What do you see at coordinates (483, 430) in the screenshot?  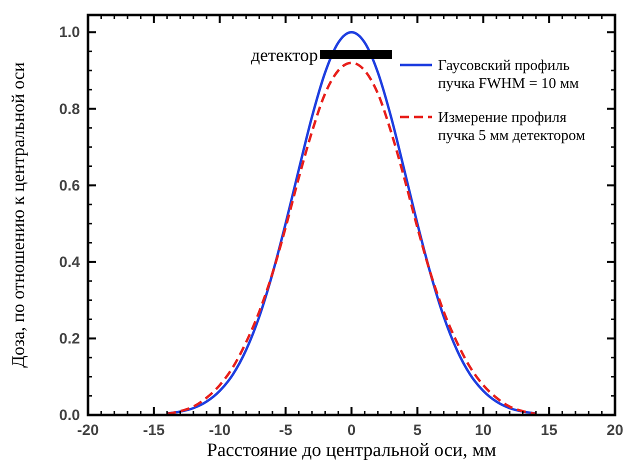 I see `x-tick-label: 10` at bounding box center [483, 430].